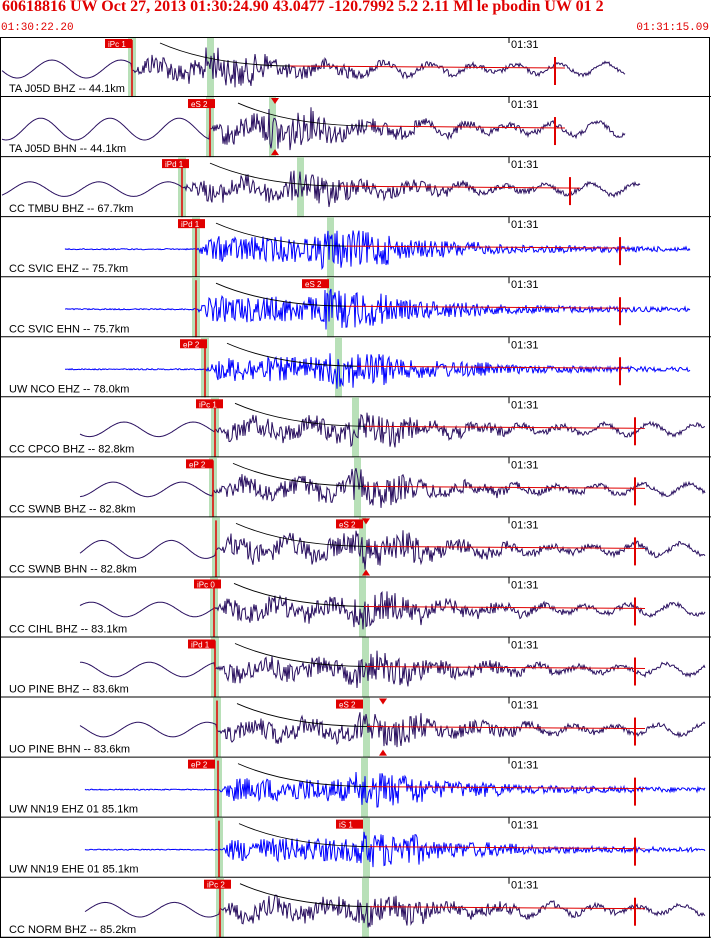  What do you see at coordinates (68, 269) in the screenshot?
I see `station-label: CC SVIC EHZ -- 75.7km` at bounding box center [68, 269].